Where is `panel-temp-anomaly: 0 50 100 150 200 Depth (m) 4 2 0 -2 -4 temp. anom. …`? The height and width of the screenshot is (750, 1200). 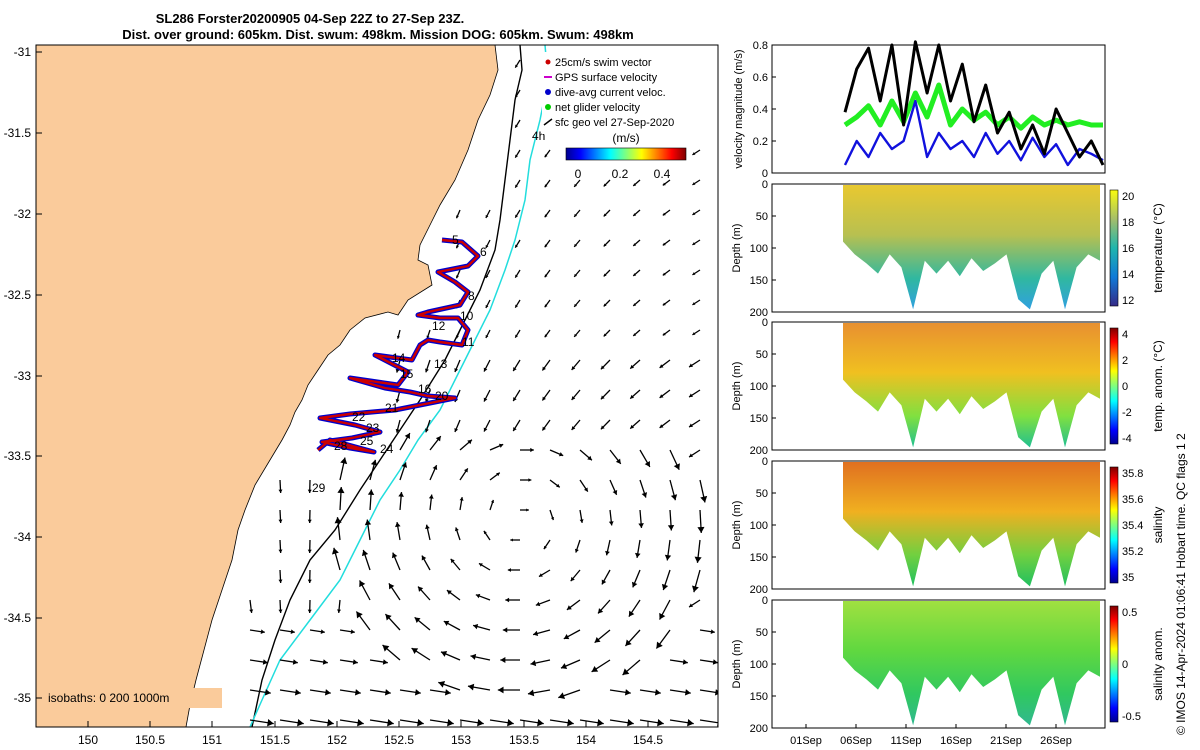 panel-temp-anomaly: 0 50 100 150 200 Depth (m) 4 2 0 -2 -4 temp. anom. … is located at coordinates (948, 387).